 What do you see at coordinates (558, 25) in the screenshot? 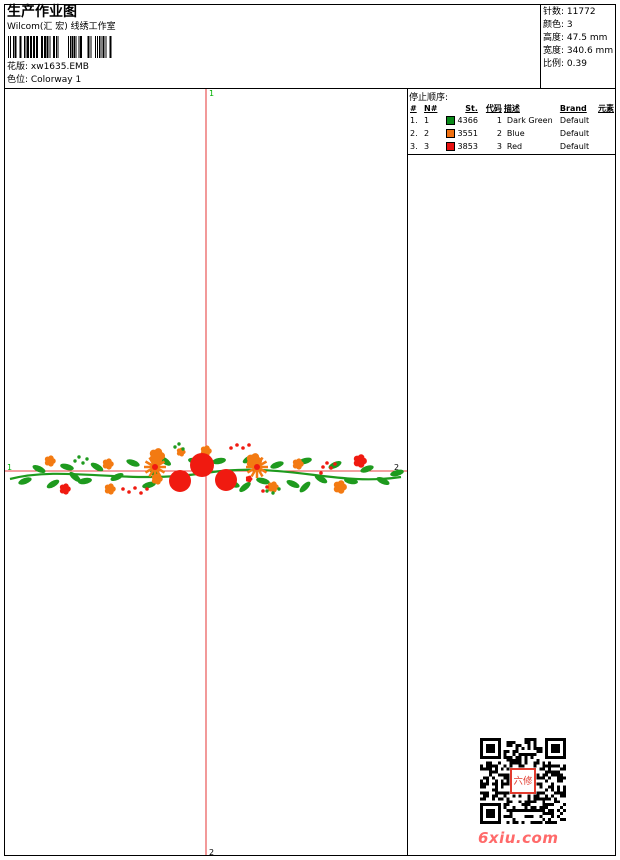
I see `stat-colors: 颜色: 3` at bounding box center [558, 25].